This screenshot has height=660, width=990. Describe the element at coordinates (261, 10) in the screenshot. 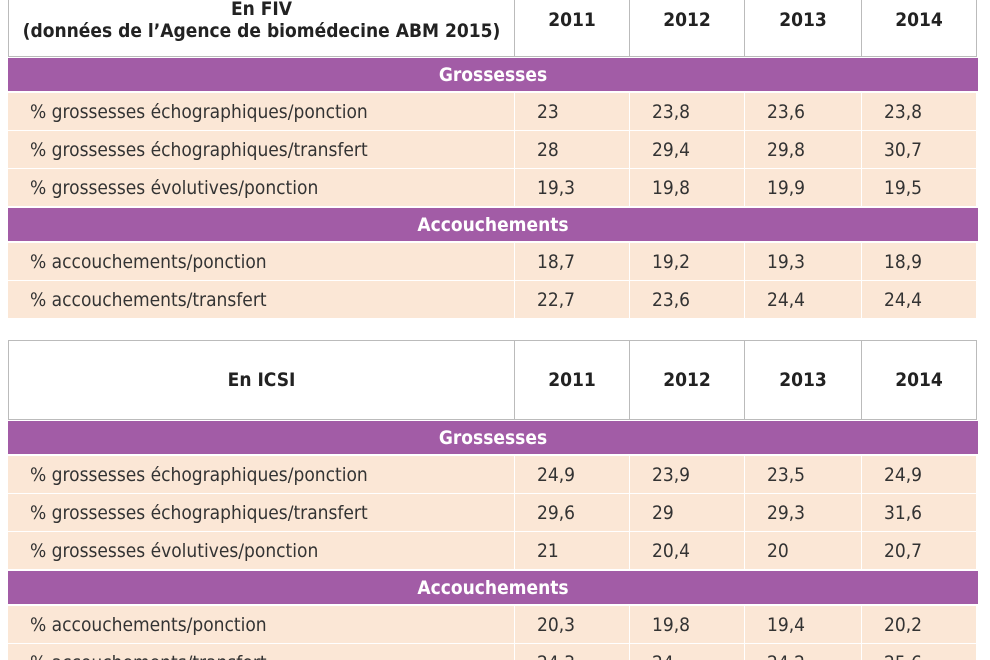

I see `title-line: En FIV` at that location.